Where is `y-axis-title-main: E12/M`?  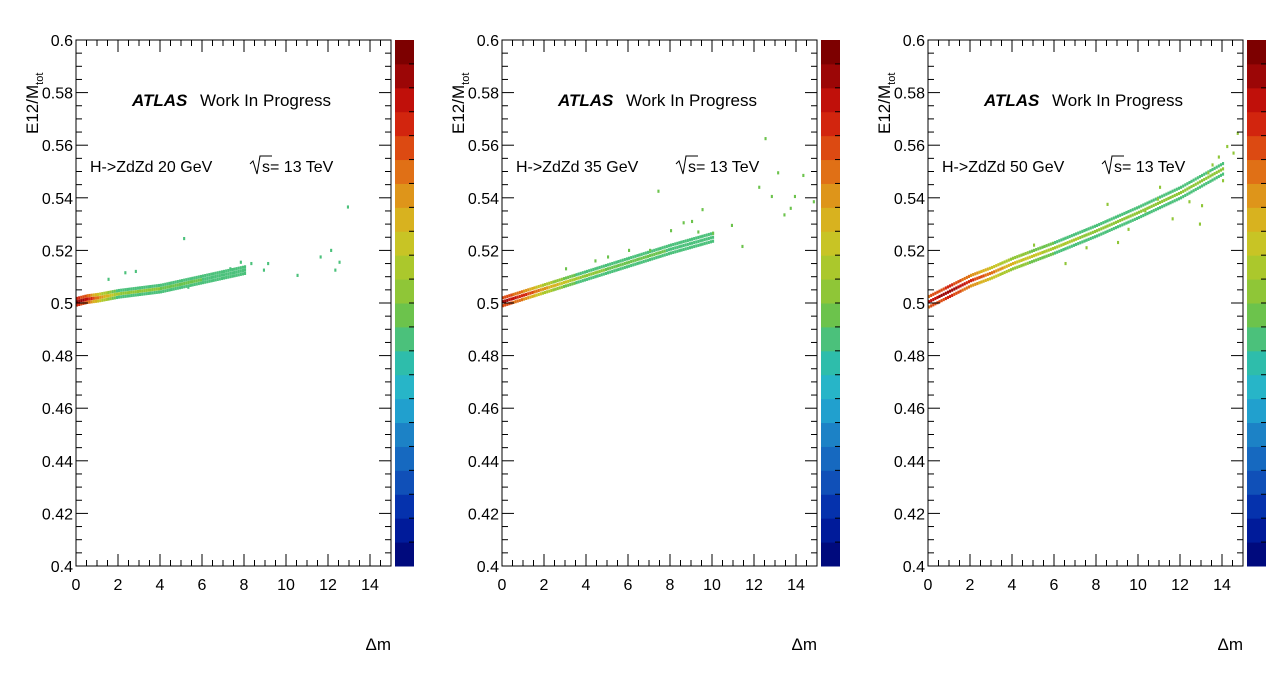
y-axis-title-main: E12/M is located at coordinates (458, 109).